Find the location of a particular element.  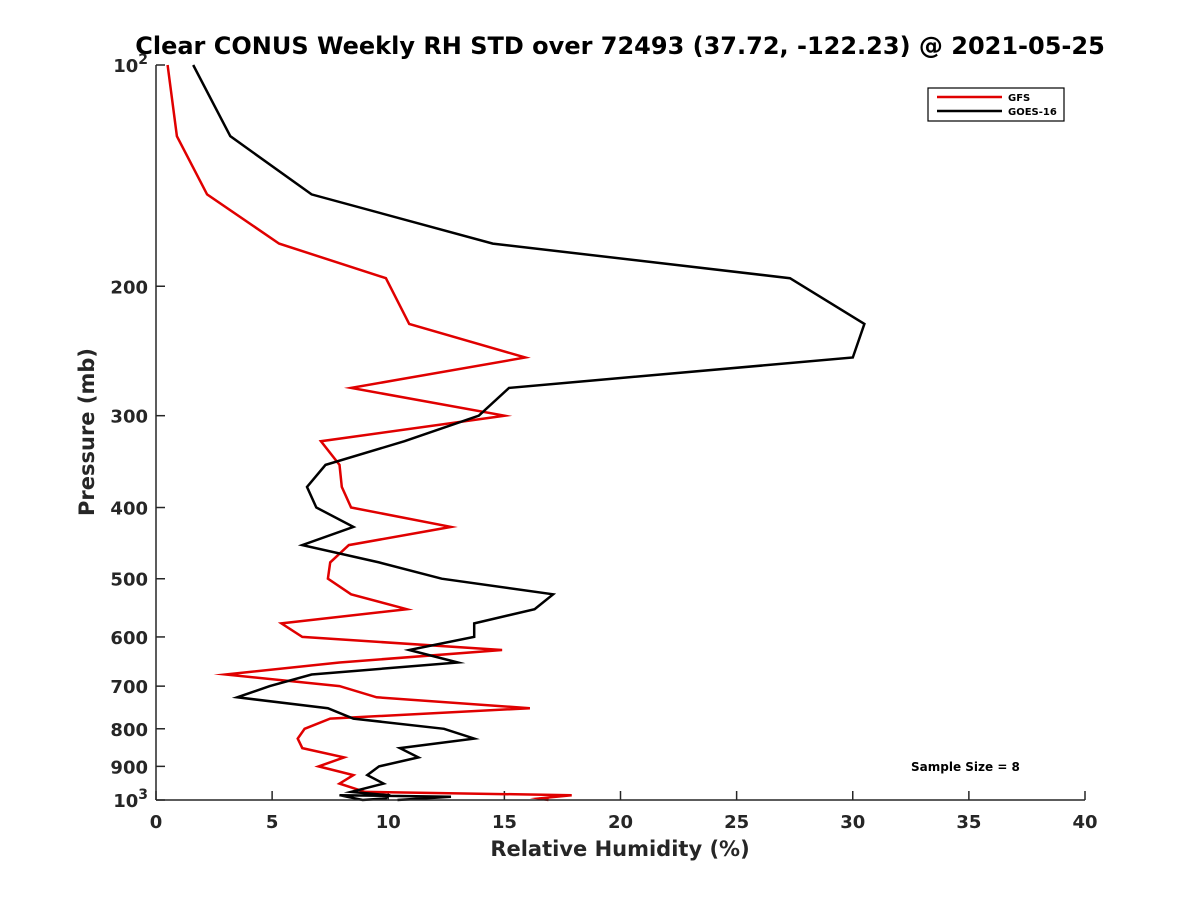

y-axis-label: Pressure (mb) is located at coordinates (87, 432).